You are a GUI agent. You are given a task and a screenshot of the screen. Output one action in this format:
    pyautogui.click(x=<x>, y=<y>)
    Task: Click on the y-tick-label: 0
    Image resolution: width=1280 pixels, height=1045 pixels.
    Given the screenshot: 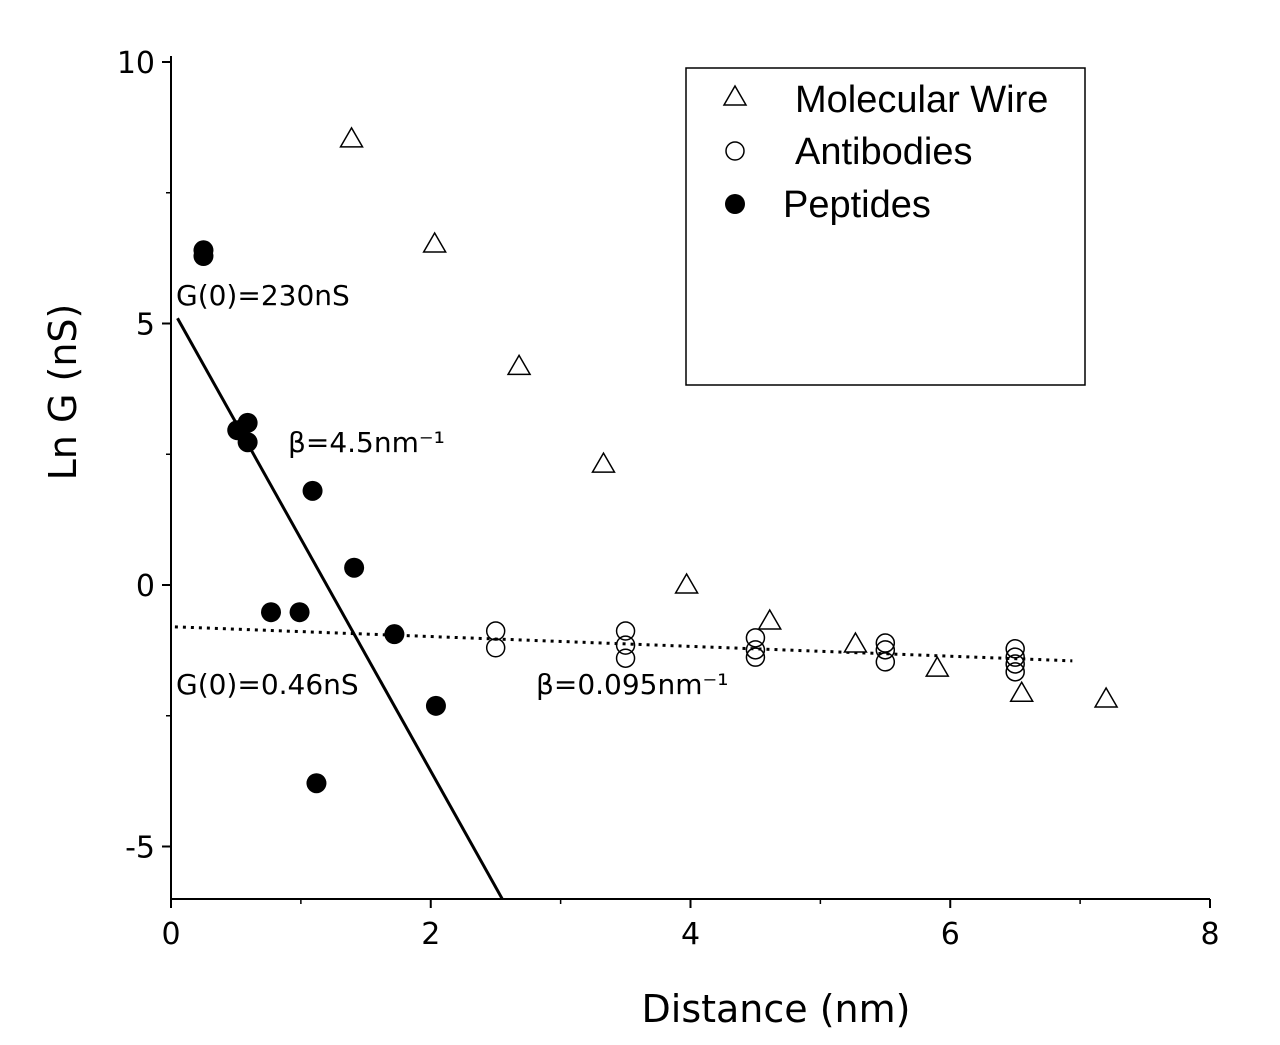 What is the action you would take?
    pyautogui.click(x=145, y=586)
    